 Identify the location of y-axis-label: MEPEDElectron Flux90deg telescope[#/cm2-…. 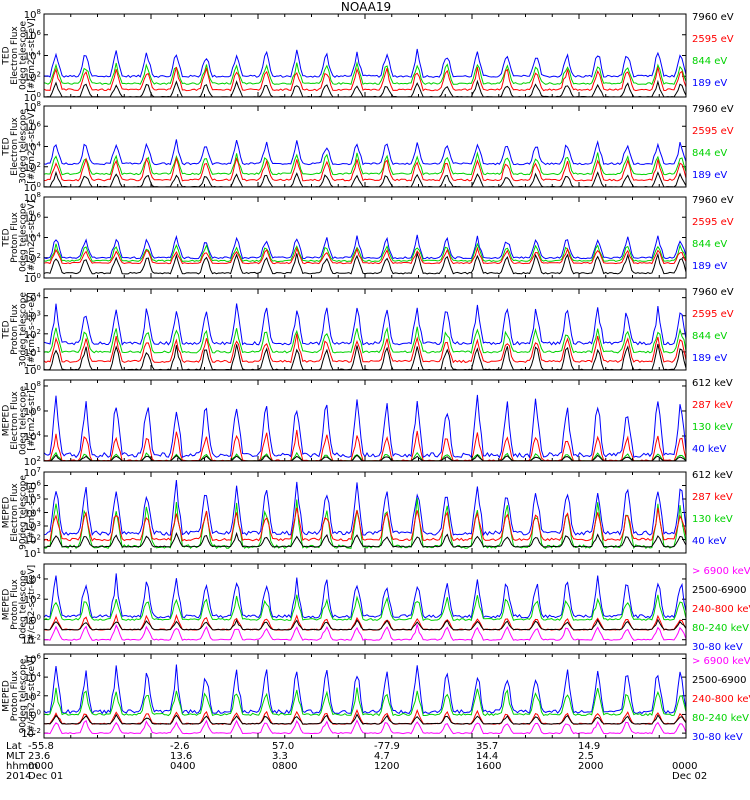
(19, 512).